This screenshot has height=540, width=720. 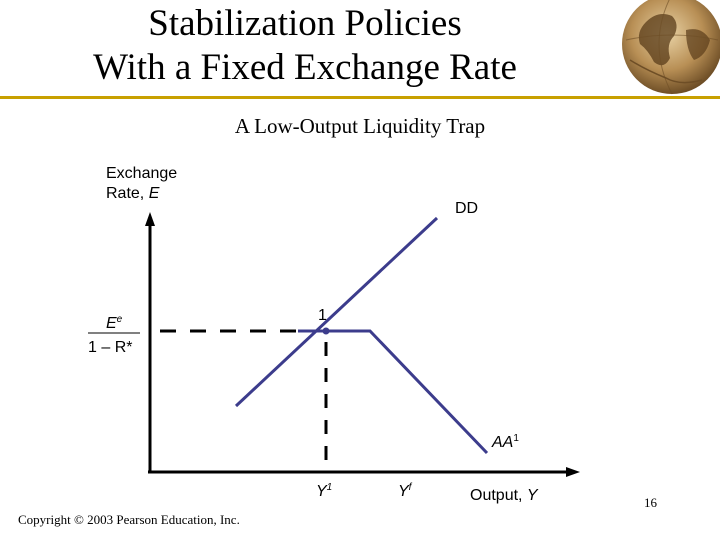 What do you see at coordinates (324, 491) in the screenshot?
I see `y1-label: Y1` at bounding box center [324, 491].